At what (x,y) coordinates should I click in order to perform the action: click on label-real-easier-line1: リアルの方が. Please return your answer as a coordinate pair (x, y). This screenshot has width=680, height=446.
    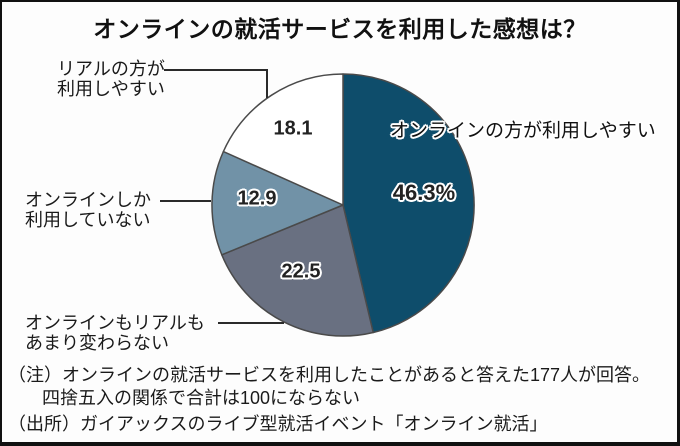
    Looking at the image, I should click on (111, 69).